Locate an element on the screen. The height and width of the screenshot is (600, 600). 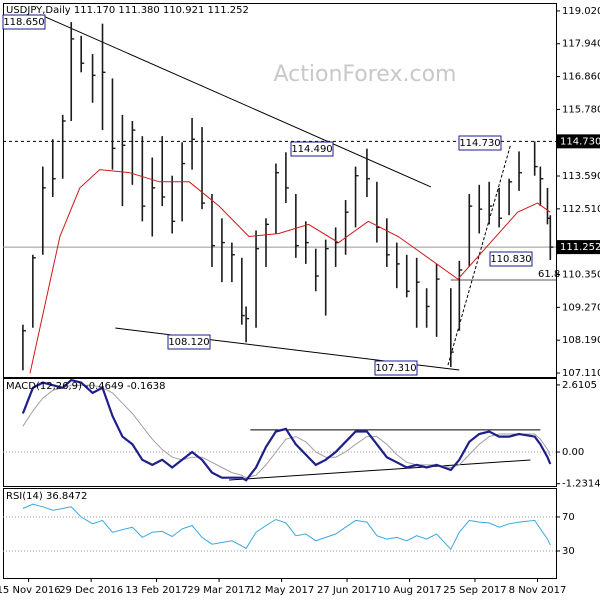
y-tick-label: 2.6105 is located at coordinates (579, 385).